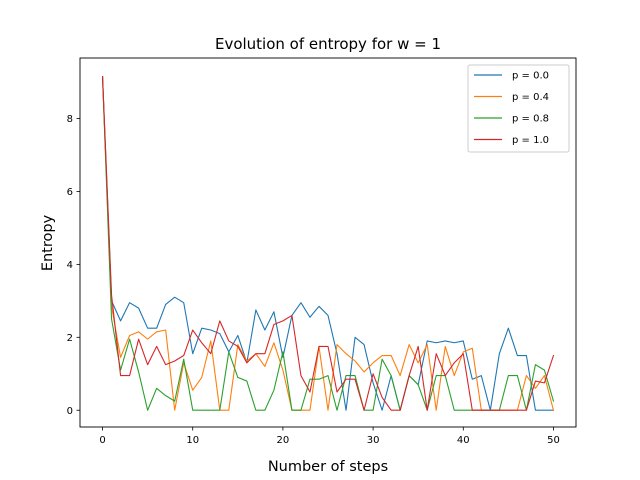  I want to click on x-axis-title: Number of steps, so click(328, 467).